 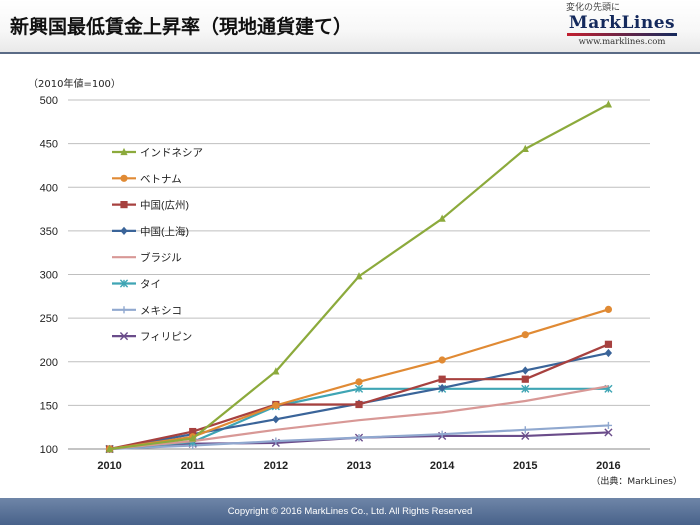 I want to click on x-tick-label: 2010, so click(x=109, y=466).